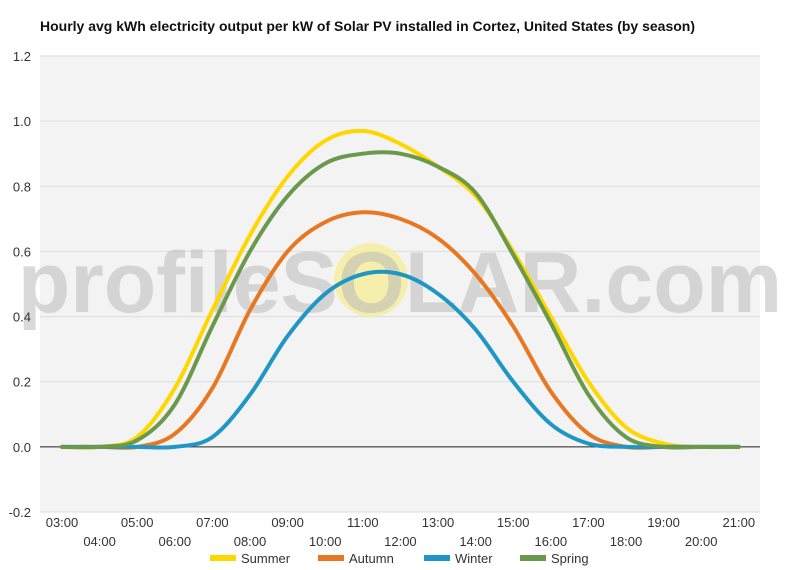 The image size is (800, 570). I want to click on x-tick-label: 04:00, so click(99, 541).